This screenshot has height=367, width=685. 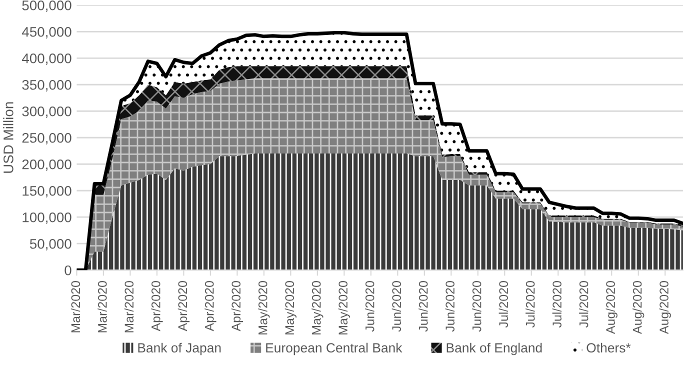 What do you see at coordinates (47, 59) in the screenshot?
I see `y-tick-label: 400,000` at bounding box center [47, 59].